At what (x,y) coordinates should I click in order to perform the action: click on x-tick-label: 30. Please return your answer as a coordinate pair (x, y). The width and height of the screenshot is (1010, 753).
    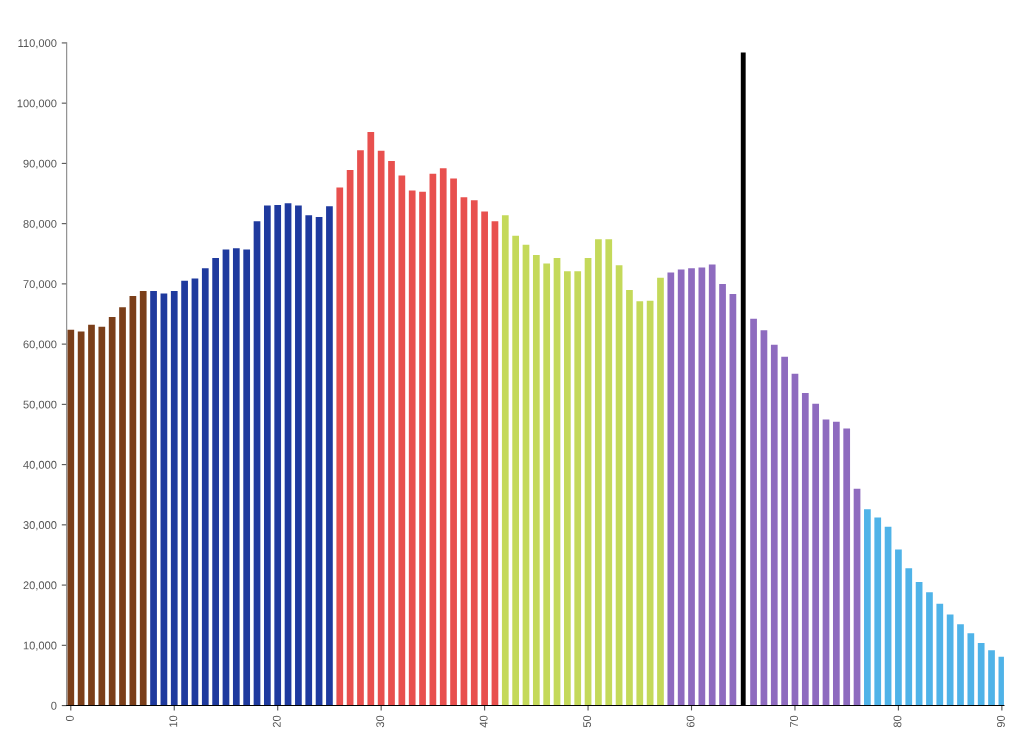
    Looking at the image, I should click on (380, 721).